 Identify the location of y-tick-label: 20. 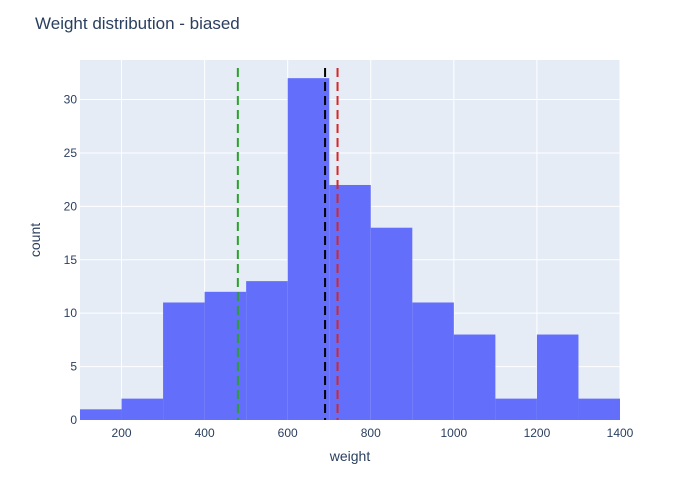
(71, 206).